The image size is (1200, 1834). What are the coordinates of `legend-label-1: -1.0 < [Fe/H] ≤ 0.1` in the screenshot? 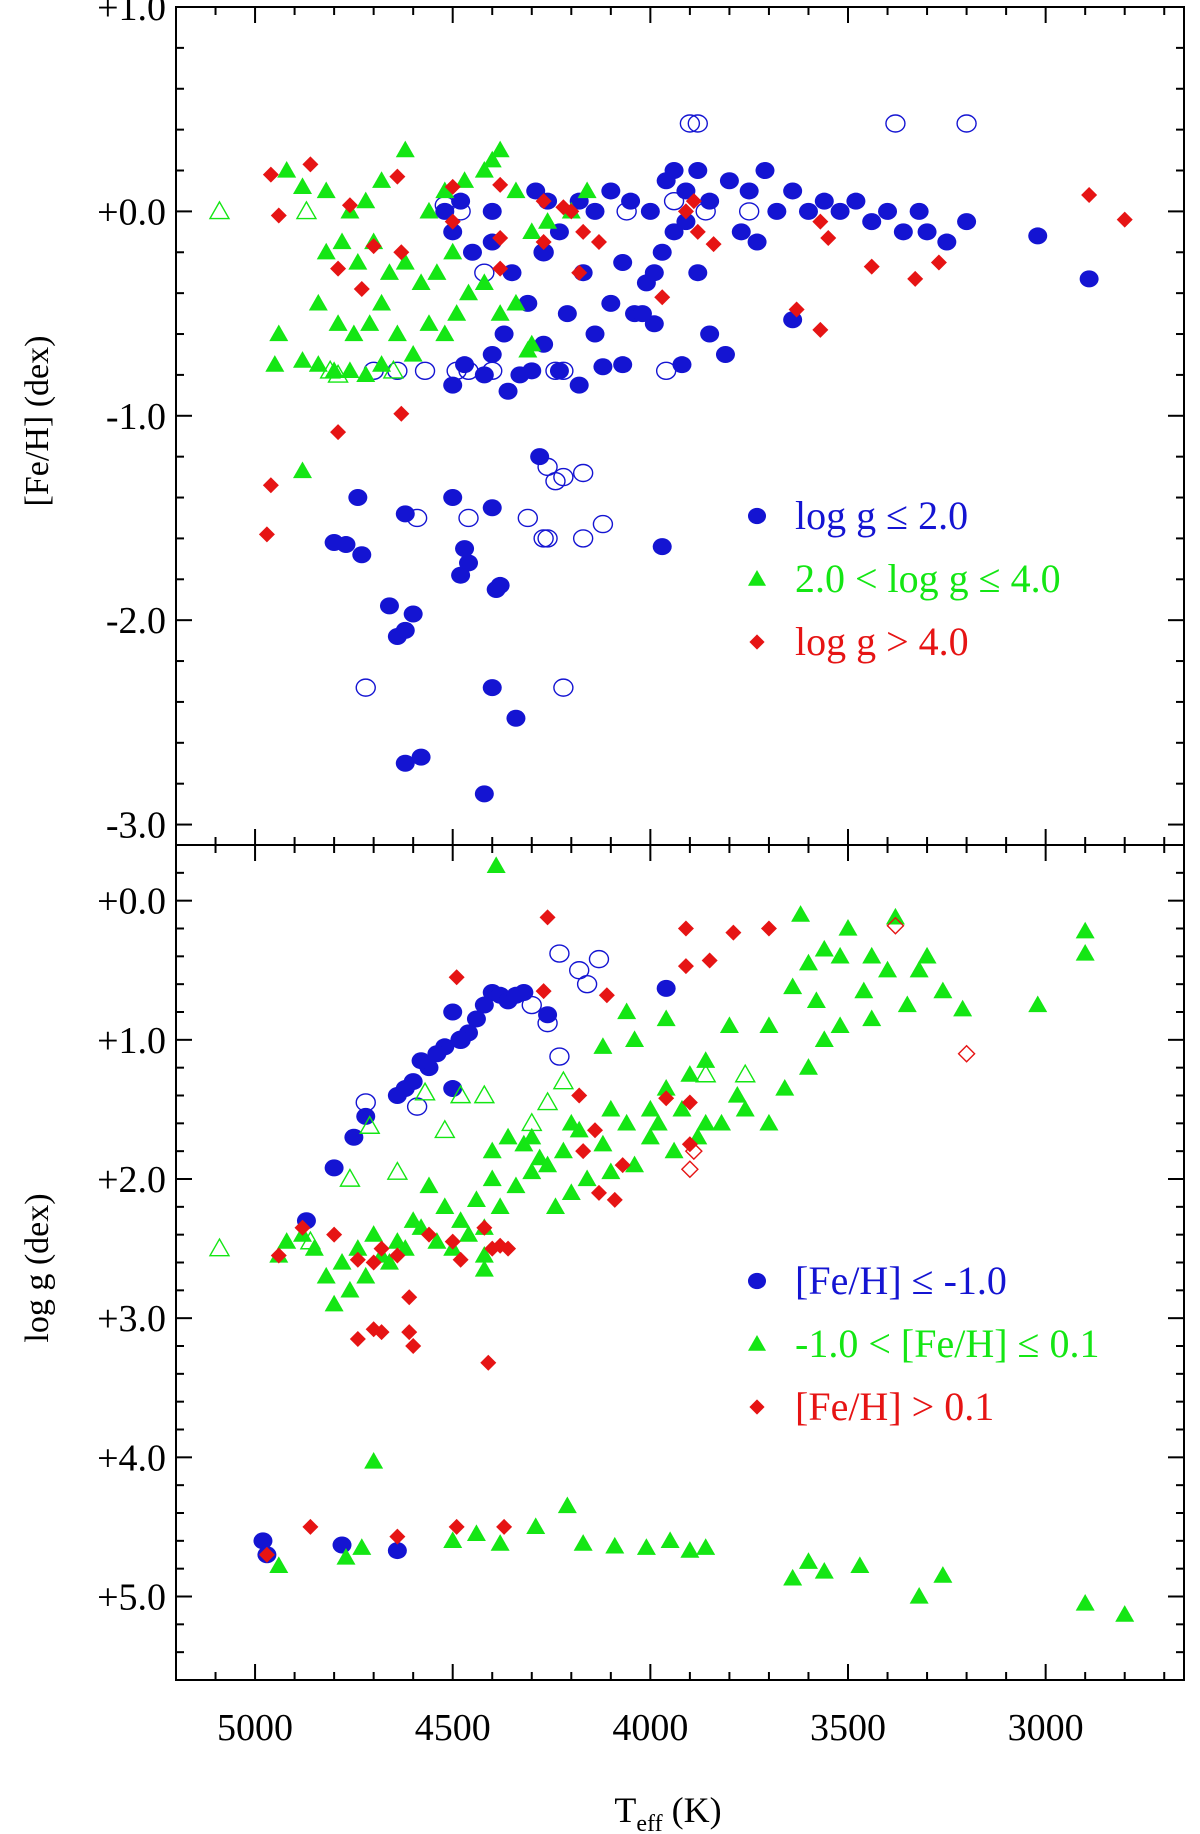 It's located at (947, 1343).